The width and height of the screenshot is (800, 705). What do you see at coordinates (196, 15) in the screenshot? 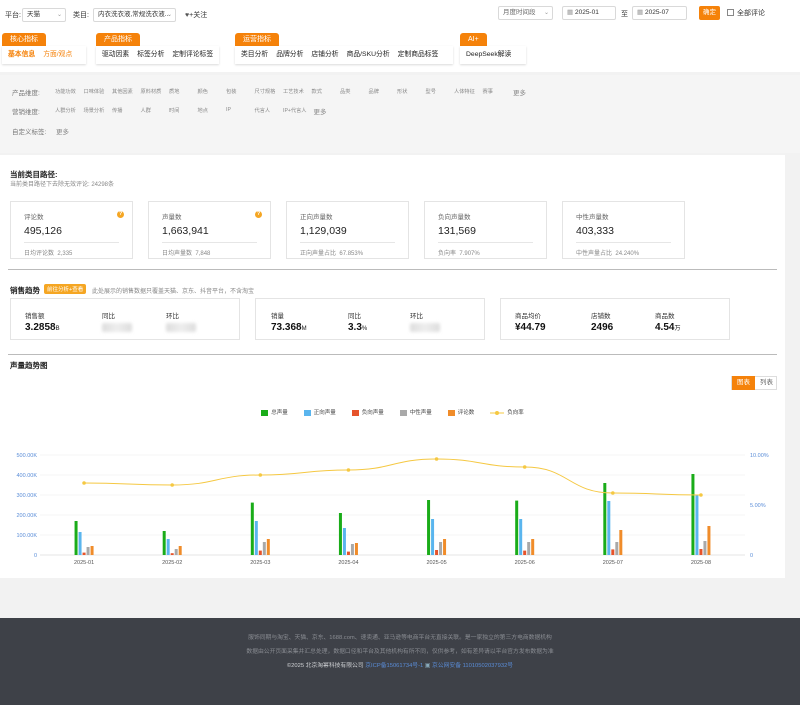
I see `follow-button: ♥+关注` at bounding box center [196, 15].